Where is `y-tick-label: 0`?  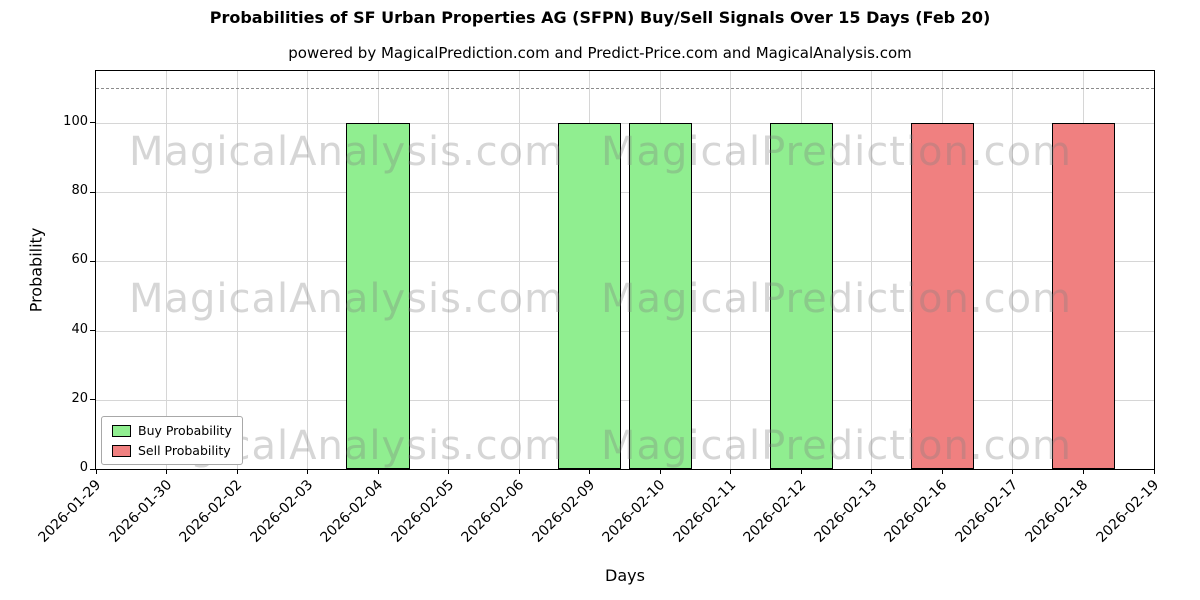 y-tick-label: 0 is located at coordinates (83, 467).